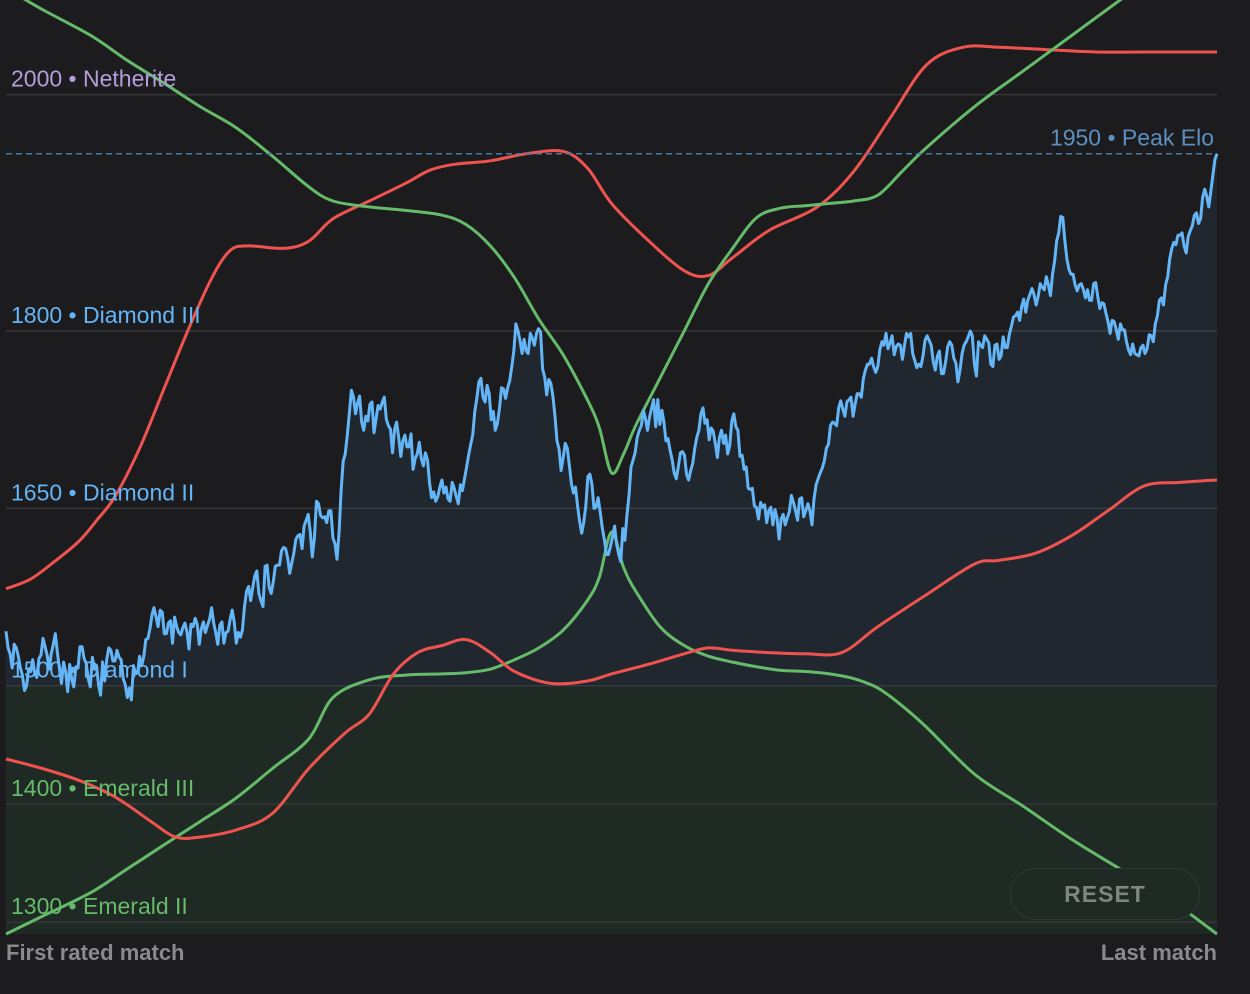 The height and width of the screenshot is (994, 1250). What do you see at coordinates (95, 952) in the screenshot?
I see `x-start-label: First rated match` at bounding box center [95, 952].